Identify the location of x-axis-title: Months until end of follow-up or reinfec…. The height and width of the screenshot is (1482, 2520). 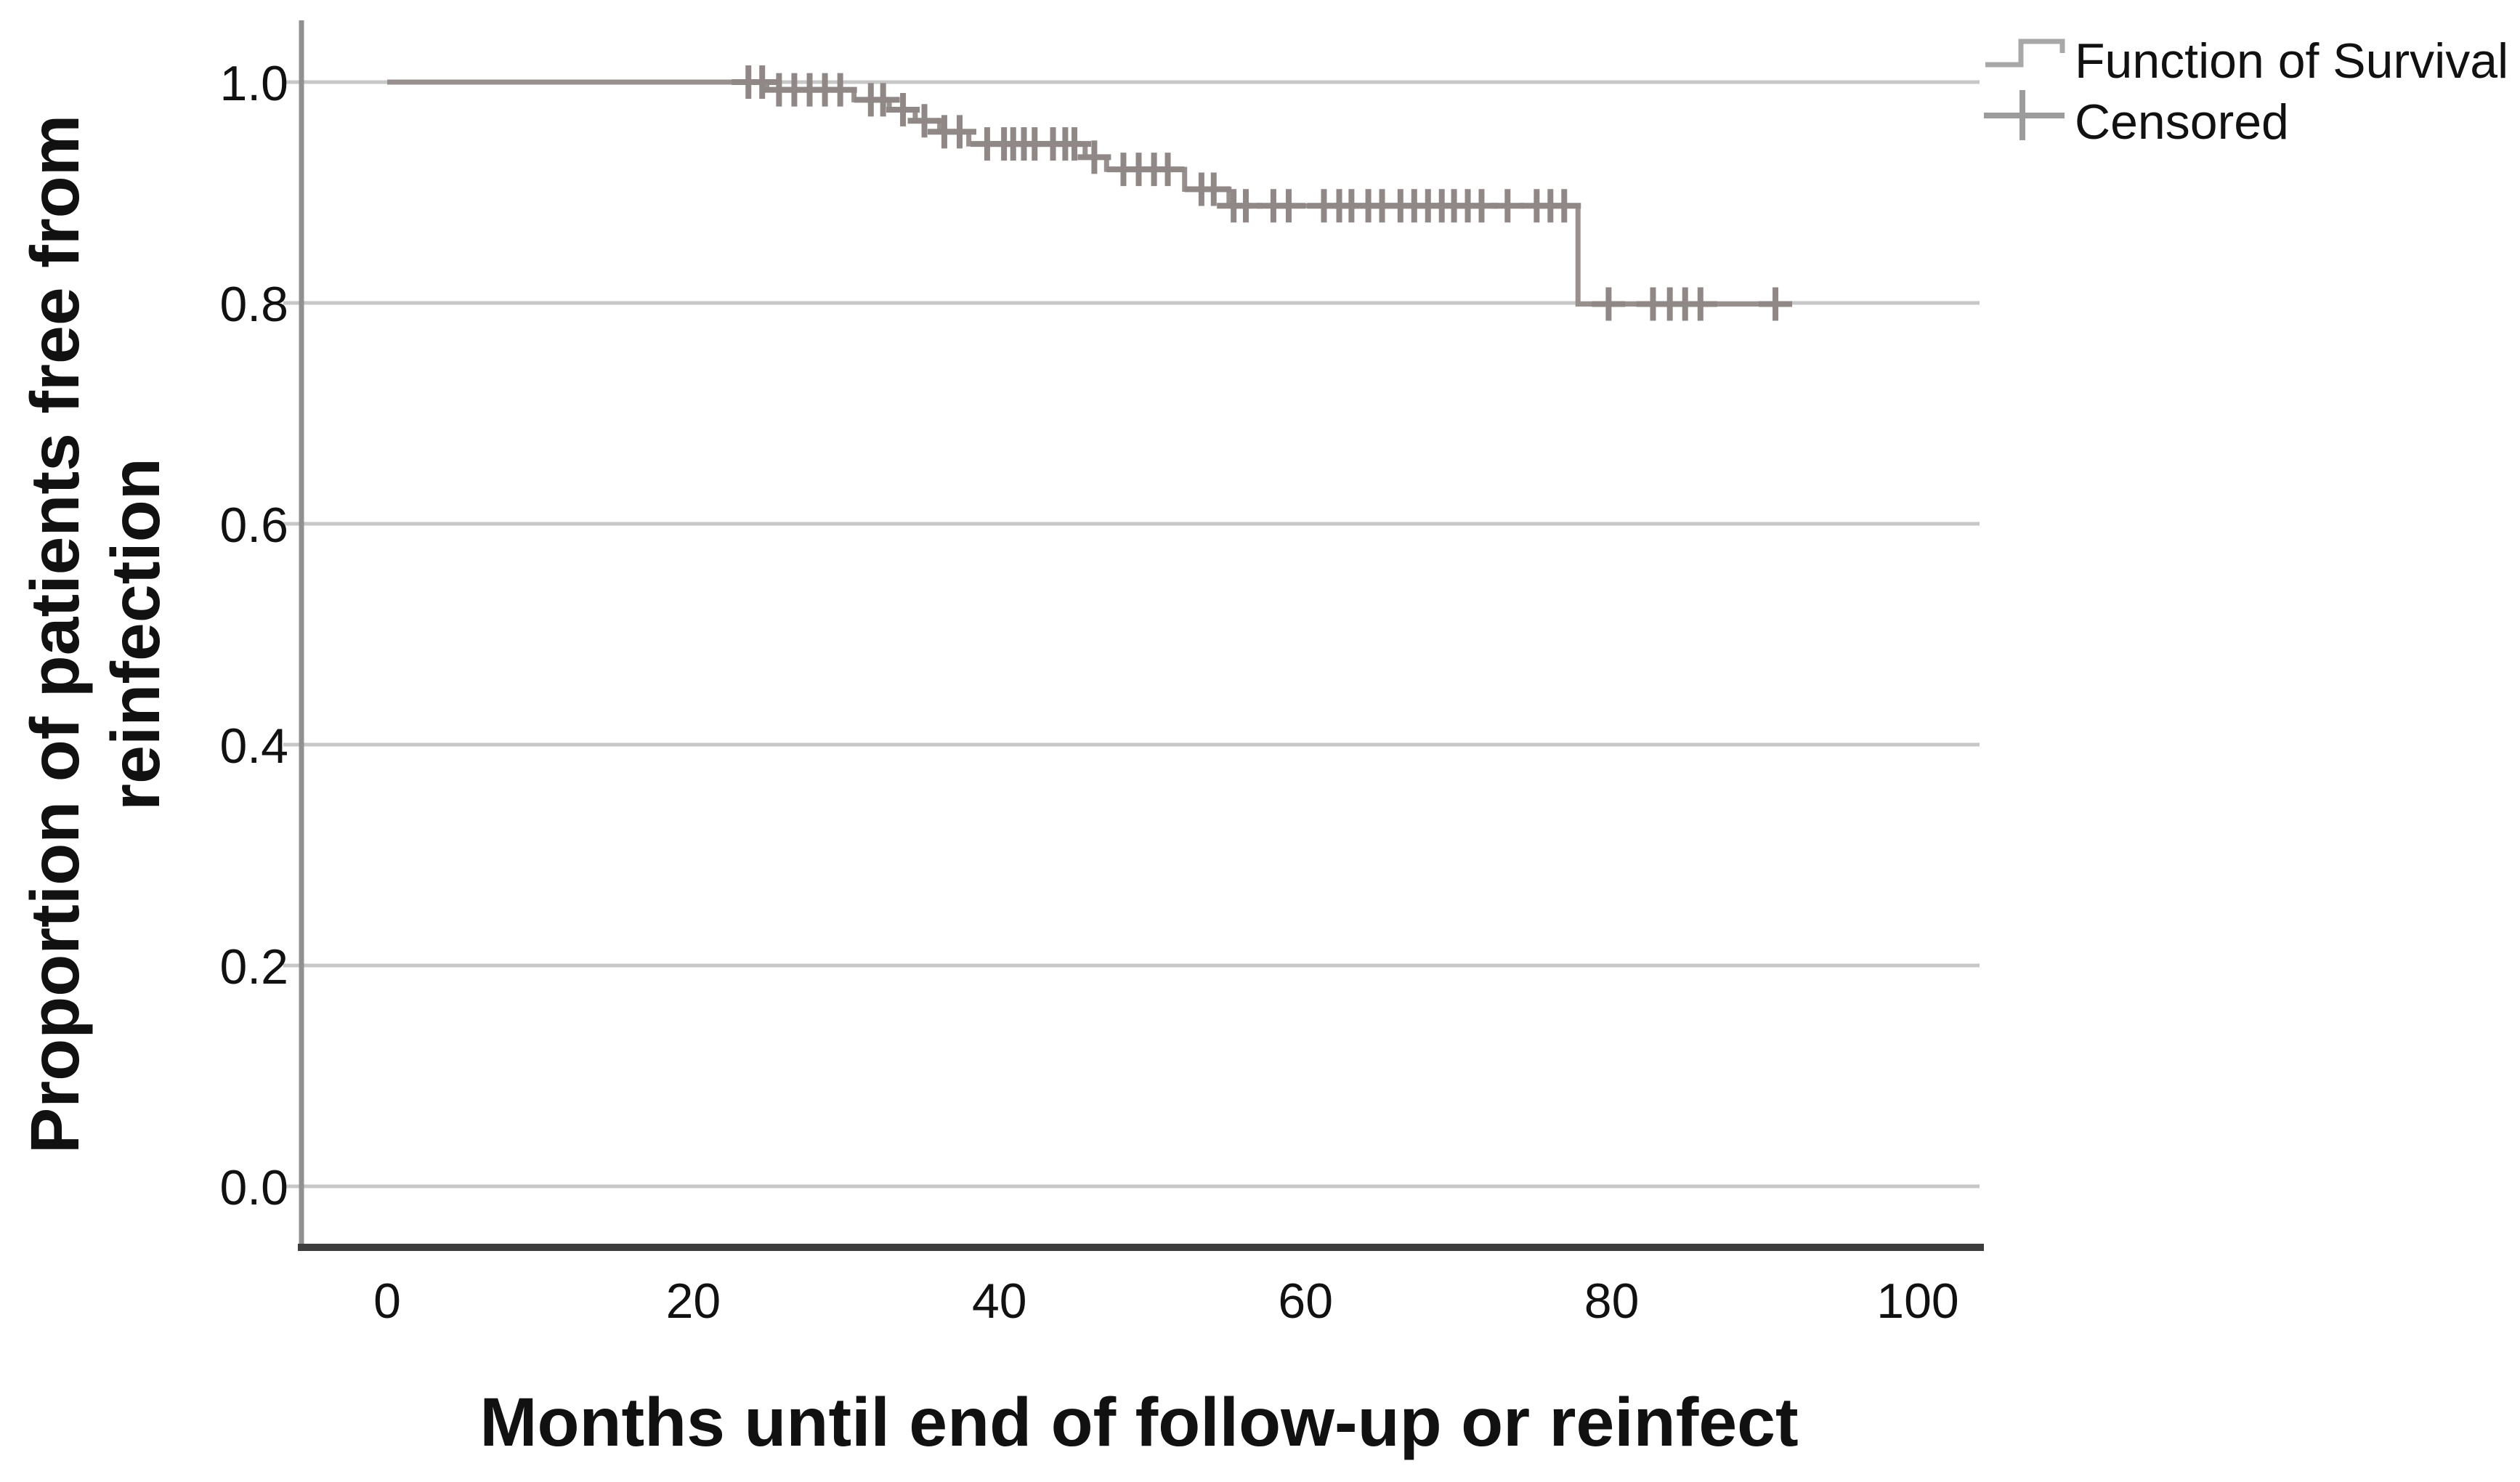
(1138, 1422).